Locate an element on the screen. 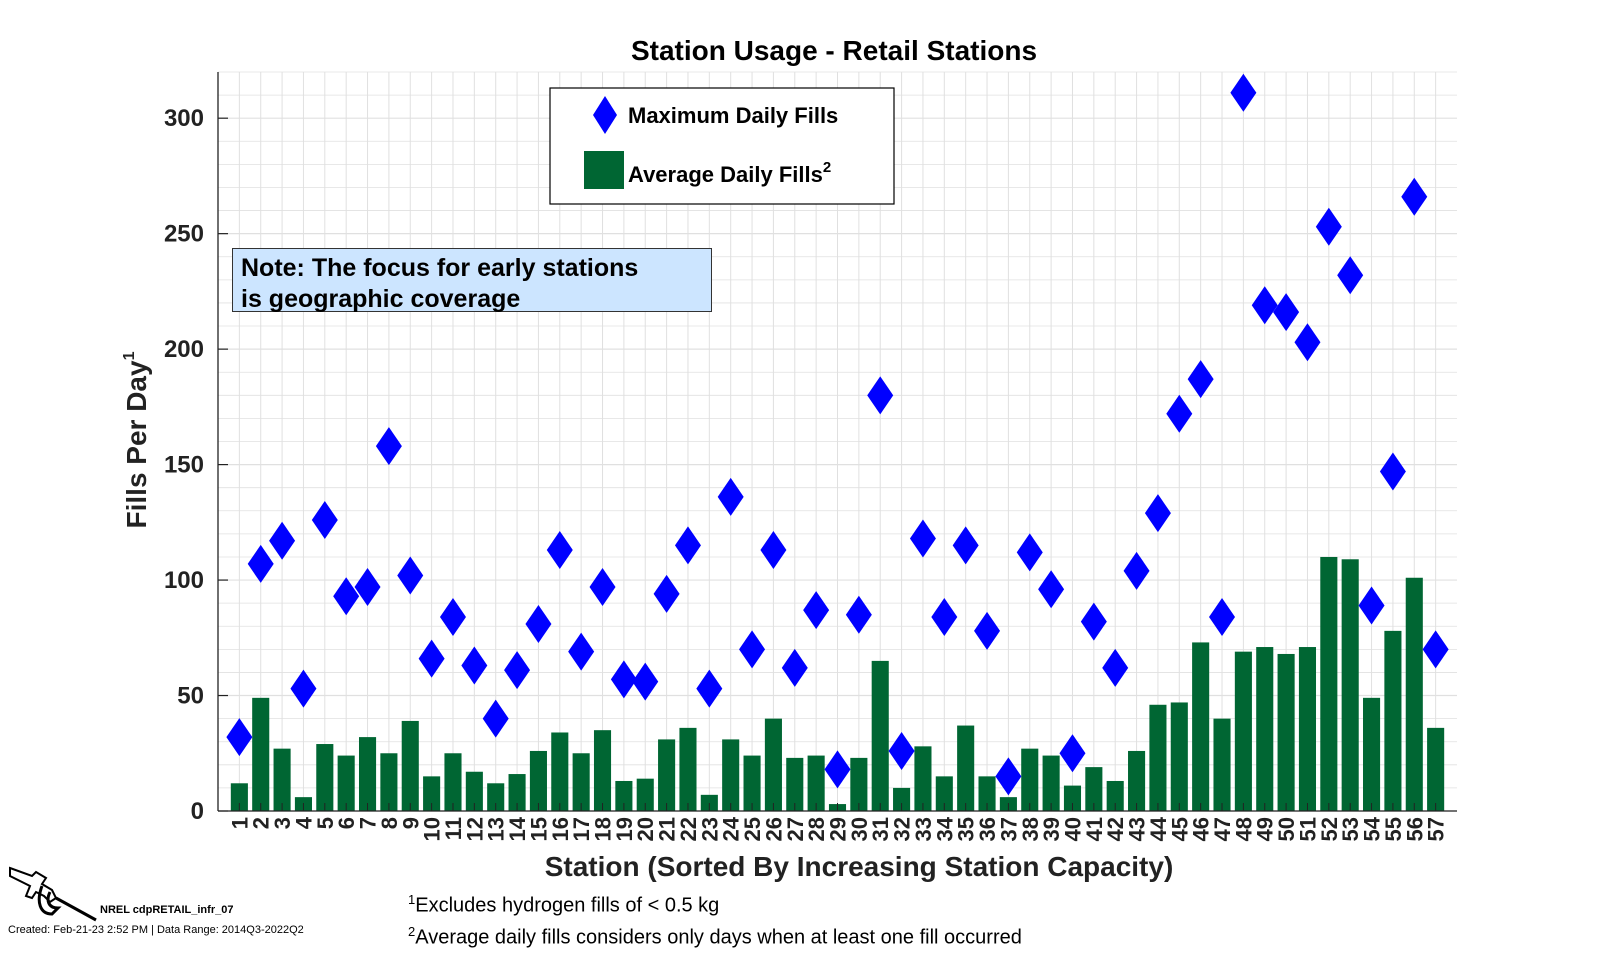 The width and height of the screenshot is (1600, 960). legend-bar-swatch is located at coordinates (604, 170).